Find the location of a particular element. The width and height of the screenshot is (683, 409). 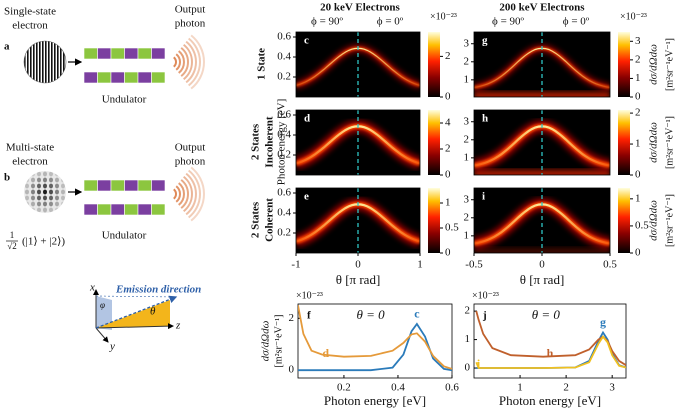

colorbar-unit: [m²sr⁻¹eV⁻¹] is located at coordinates (669, 64).